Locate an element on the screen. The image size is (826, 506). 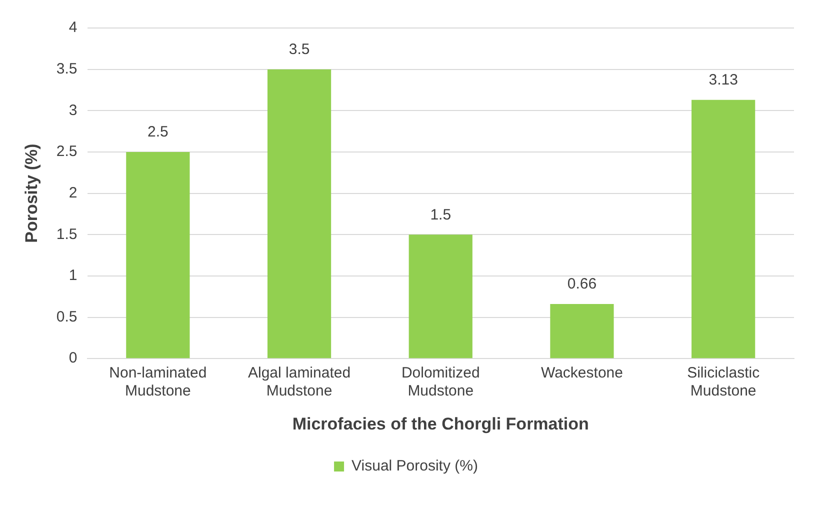
y-tick-label: 1.5 is located at coordinates (67, 234).